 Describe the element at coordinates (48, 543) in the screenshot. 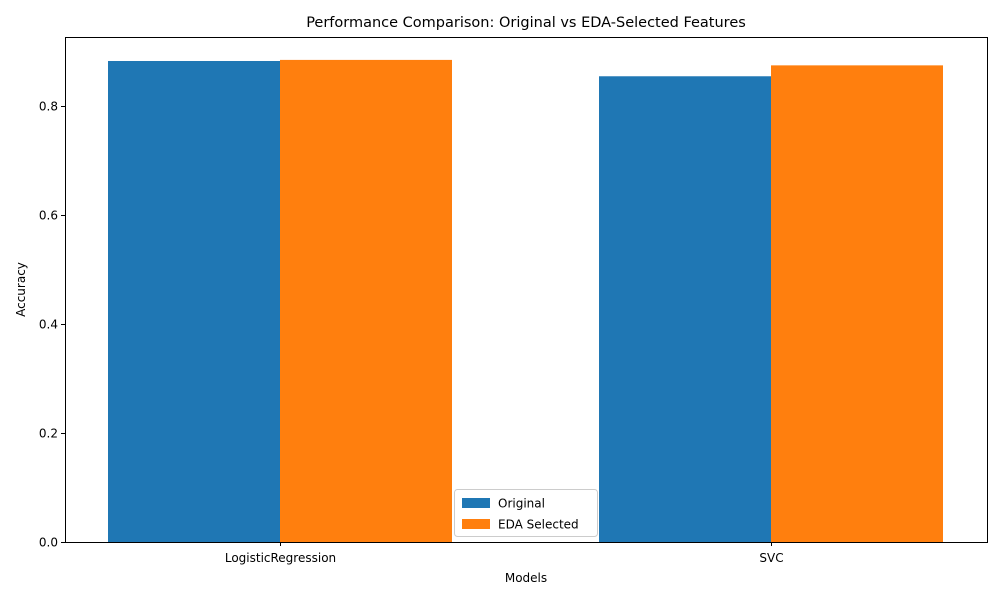

I see `y-tick-label: 0.0` at that location.